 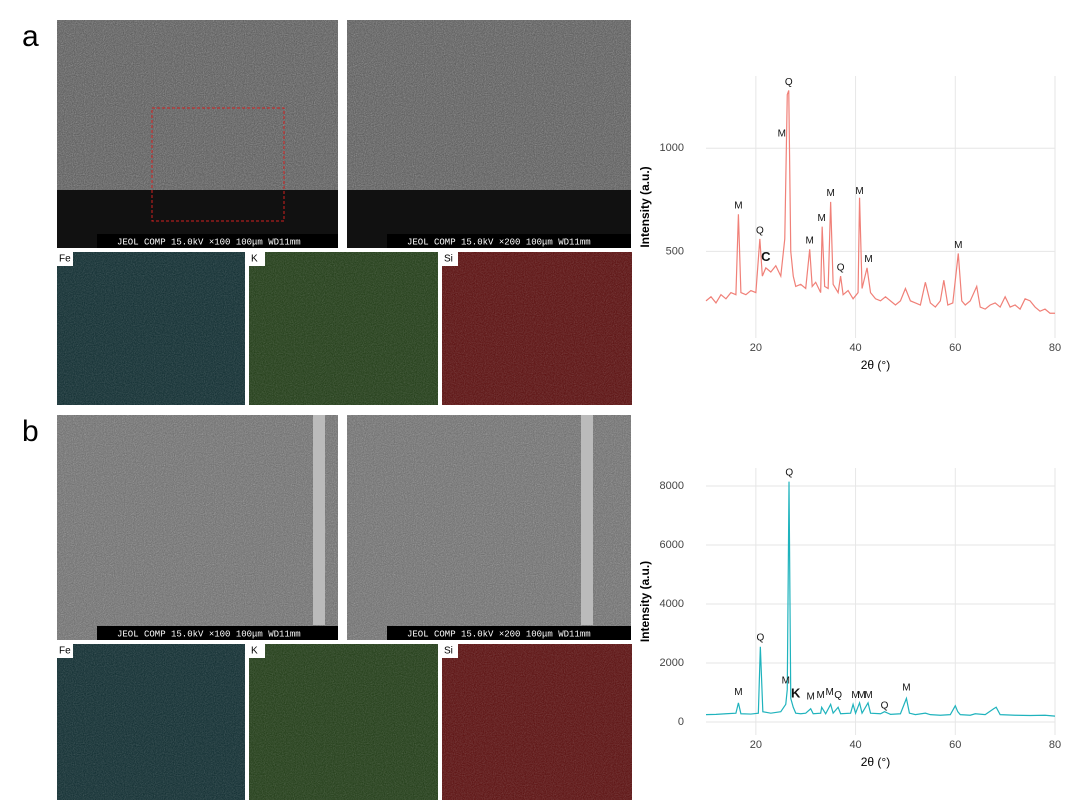 What do you see at coordinates (197, 527) in the screenshot?
I see `sem-texture` at bounding box center [197, 527].